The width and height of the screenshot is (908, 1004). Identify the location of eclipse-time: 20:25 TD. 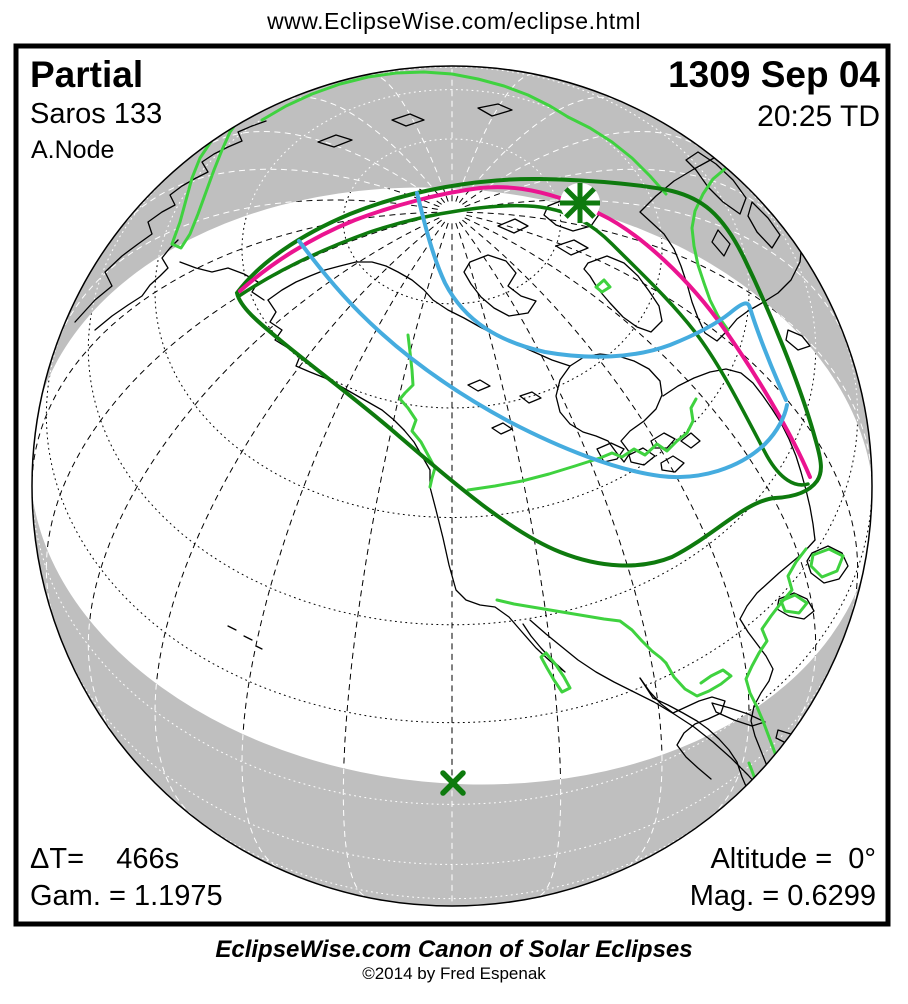
(818, 116).